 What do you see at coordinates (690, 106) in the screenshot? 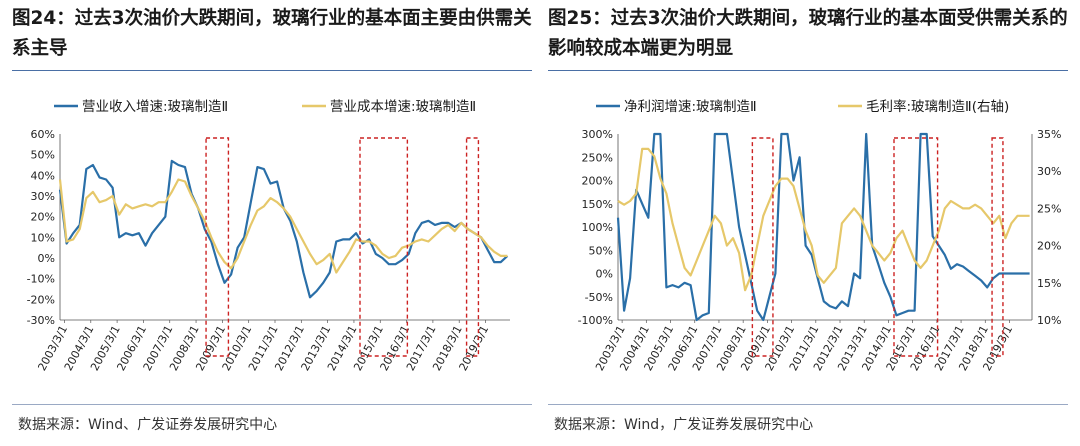
I see `legend-label: 净利润增速:玻璃制造Ⅱ` at bounding box center [690, 106].